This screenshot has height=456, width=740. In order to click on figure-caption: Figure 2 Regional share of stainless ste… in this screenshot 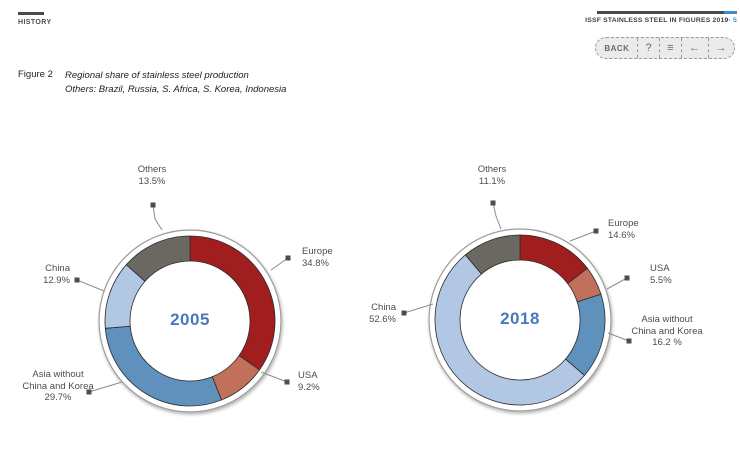, I will do `click(152, 83)`.